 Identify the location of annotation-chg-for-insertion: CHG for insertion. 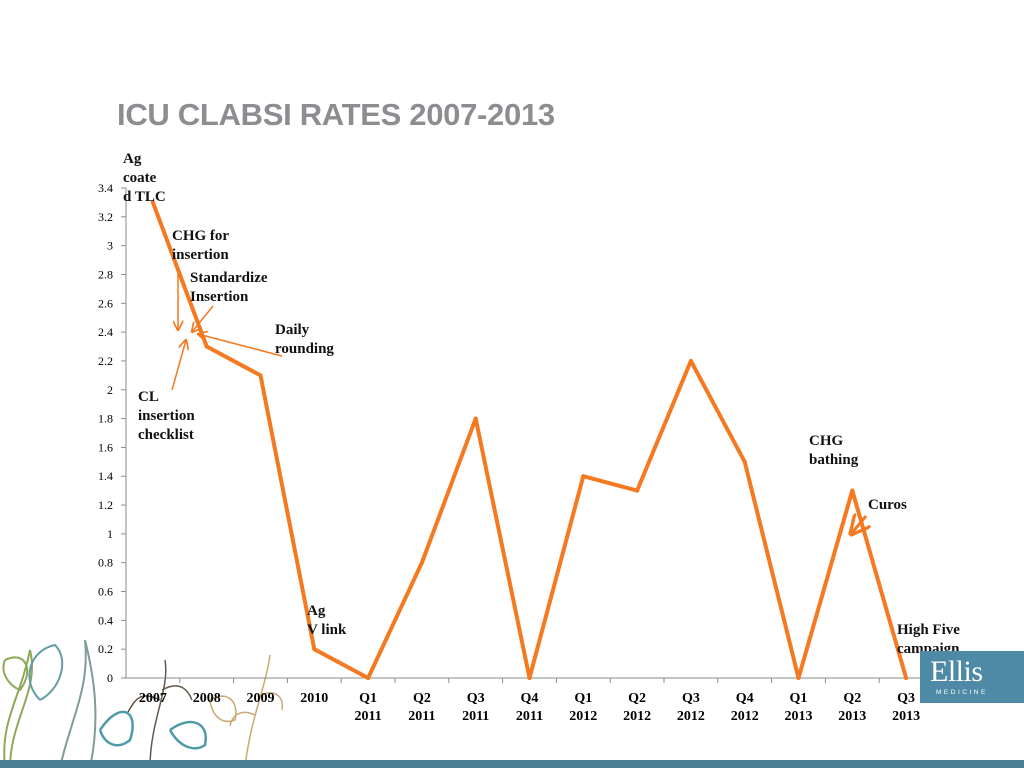
(200, 246).